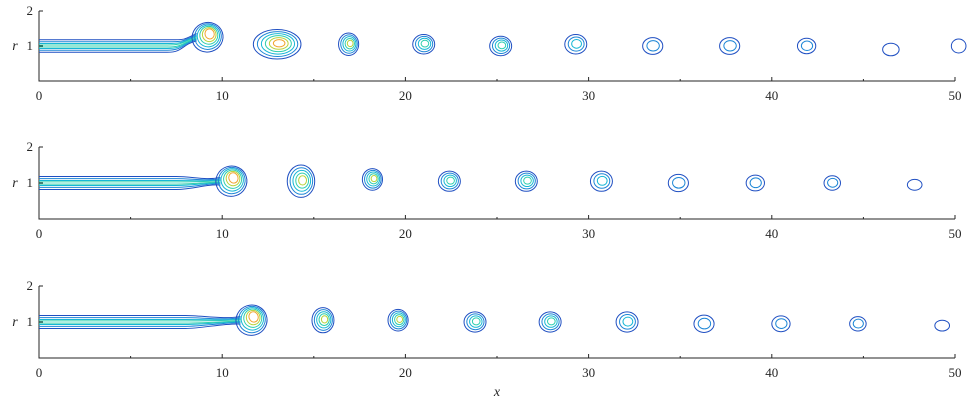 The width and height of the screenshot is (973, 404). What do you see at coordinates (497, 392) in the screenshot?
I see `x-axis-label: x` at bounding box center [497, 392].